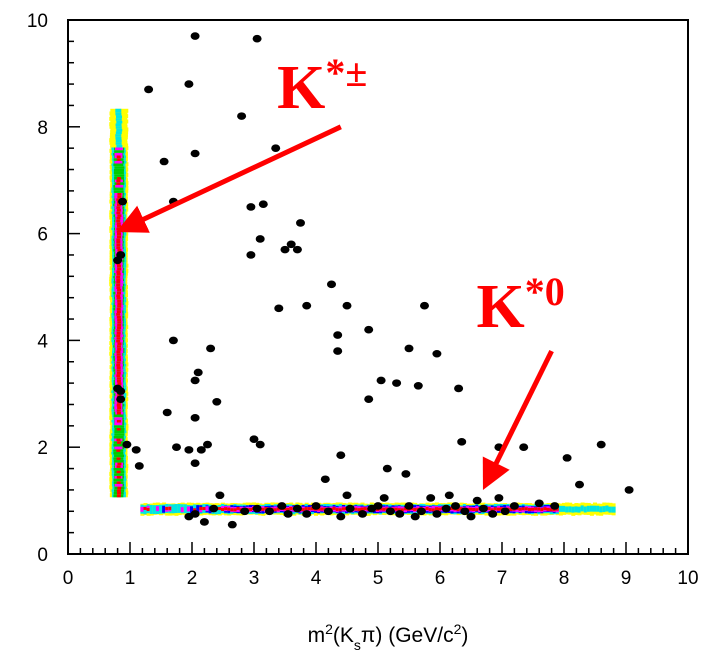 The width and height of the screenshot is (704, 658). I want to click on x-tick-label: 0, so click(68, 578).